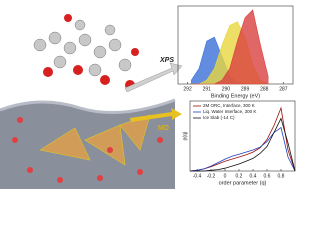 This screenshot has height=240, width=320. What do you see at coordinates (187, 89) in the screenshot?
I see `x-tick-label: 292` at bounding box center [187, 89].